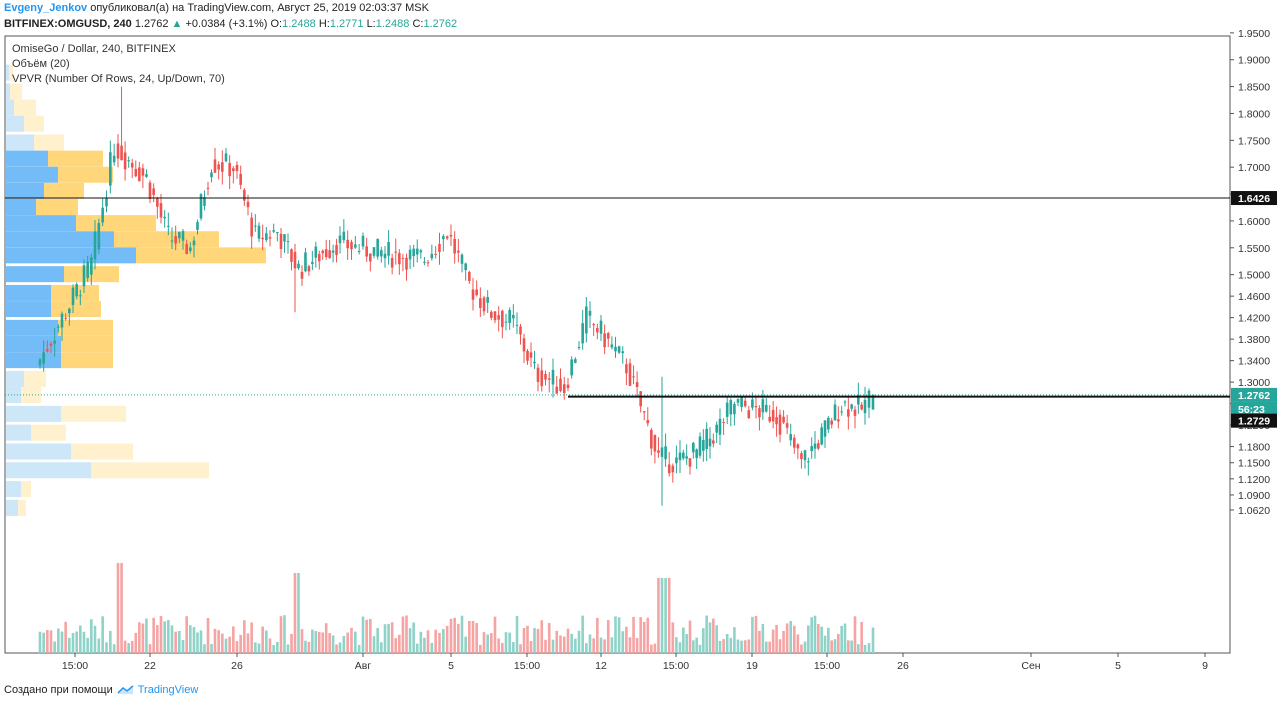 This screenshot has height=711, width=1280. What do you see at coordinates (46, 8) in the screenshot?
I see `author-link: Evgeny_Jenkov` at bounding box center [46, 8].